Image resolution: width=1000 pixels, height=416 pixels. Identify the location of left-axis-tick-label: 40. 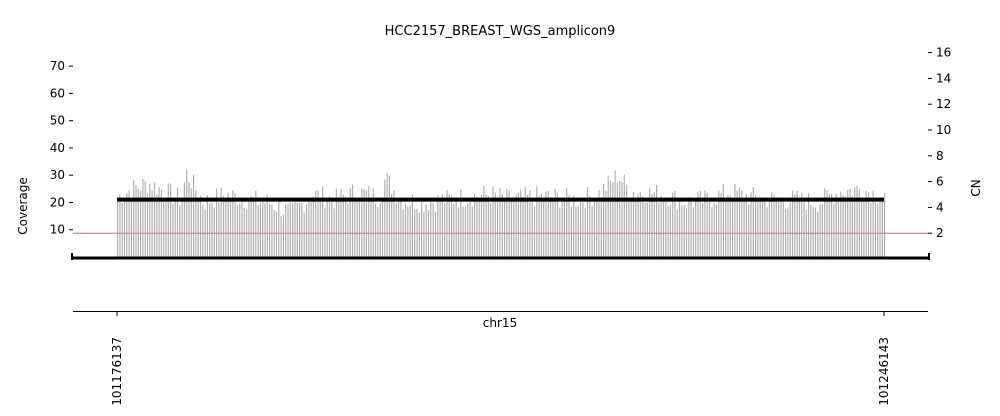
(57, 148).